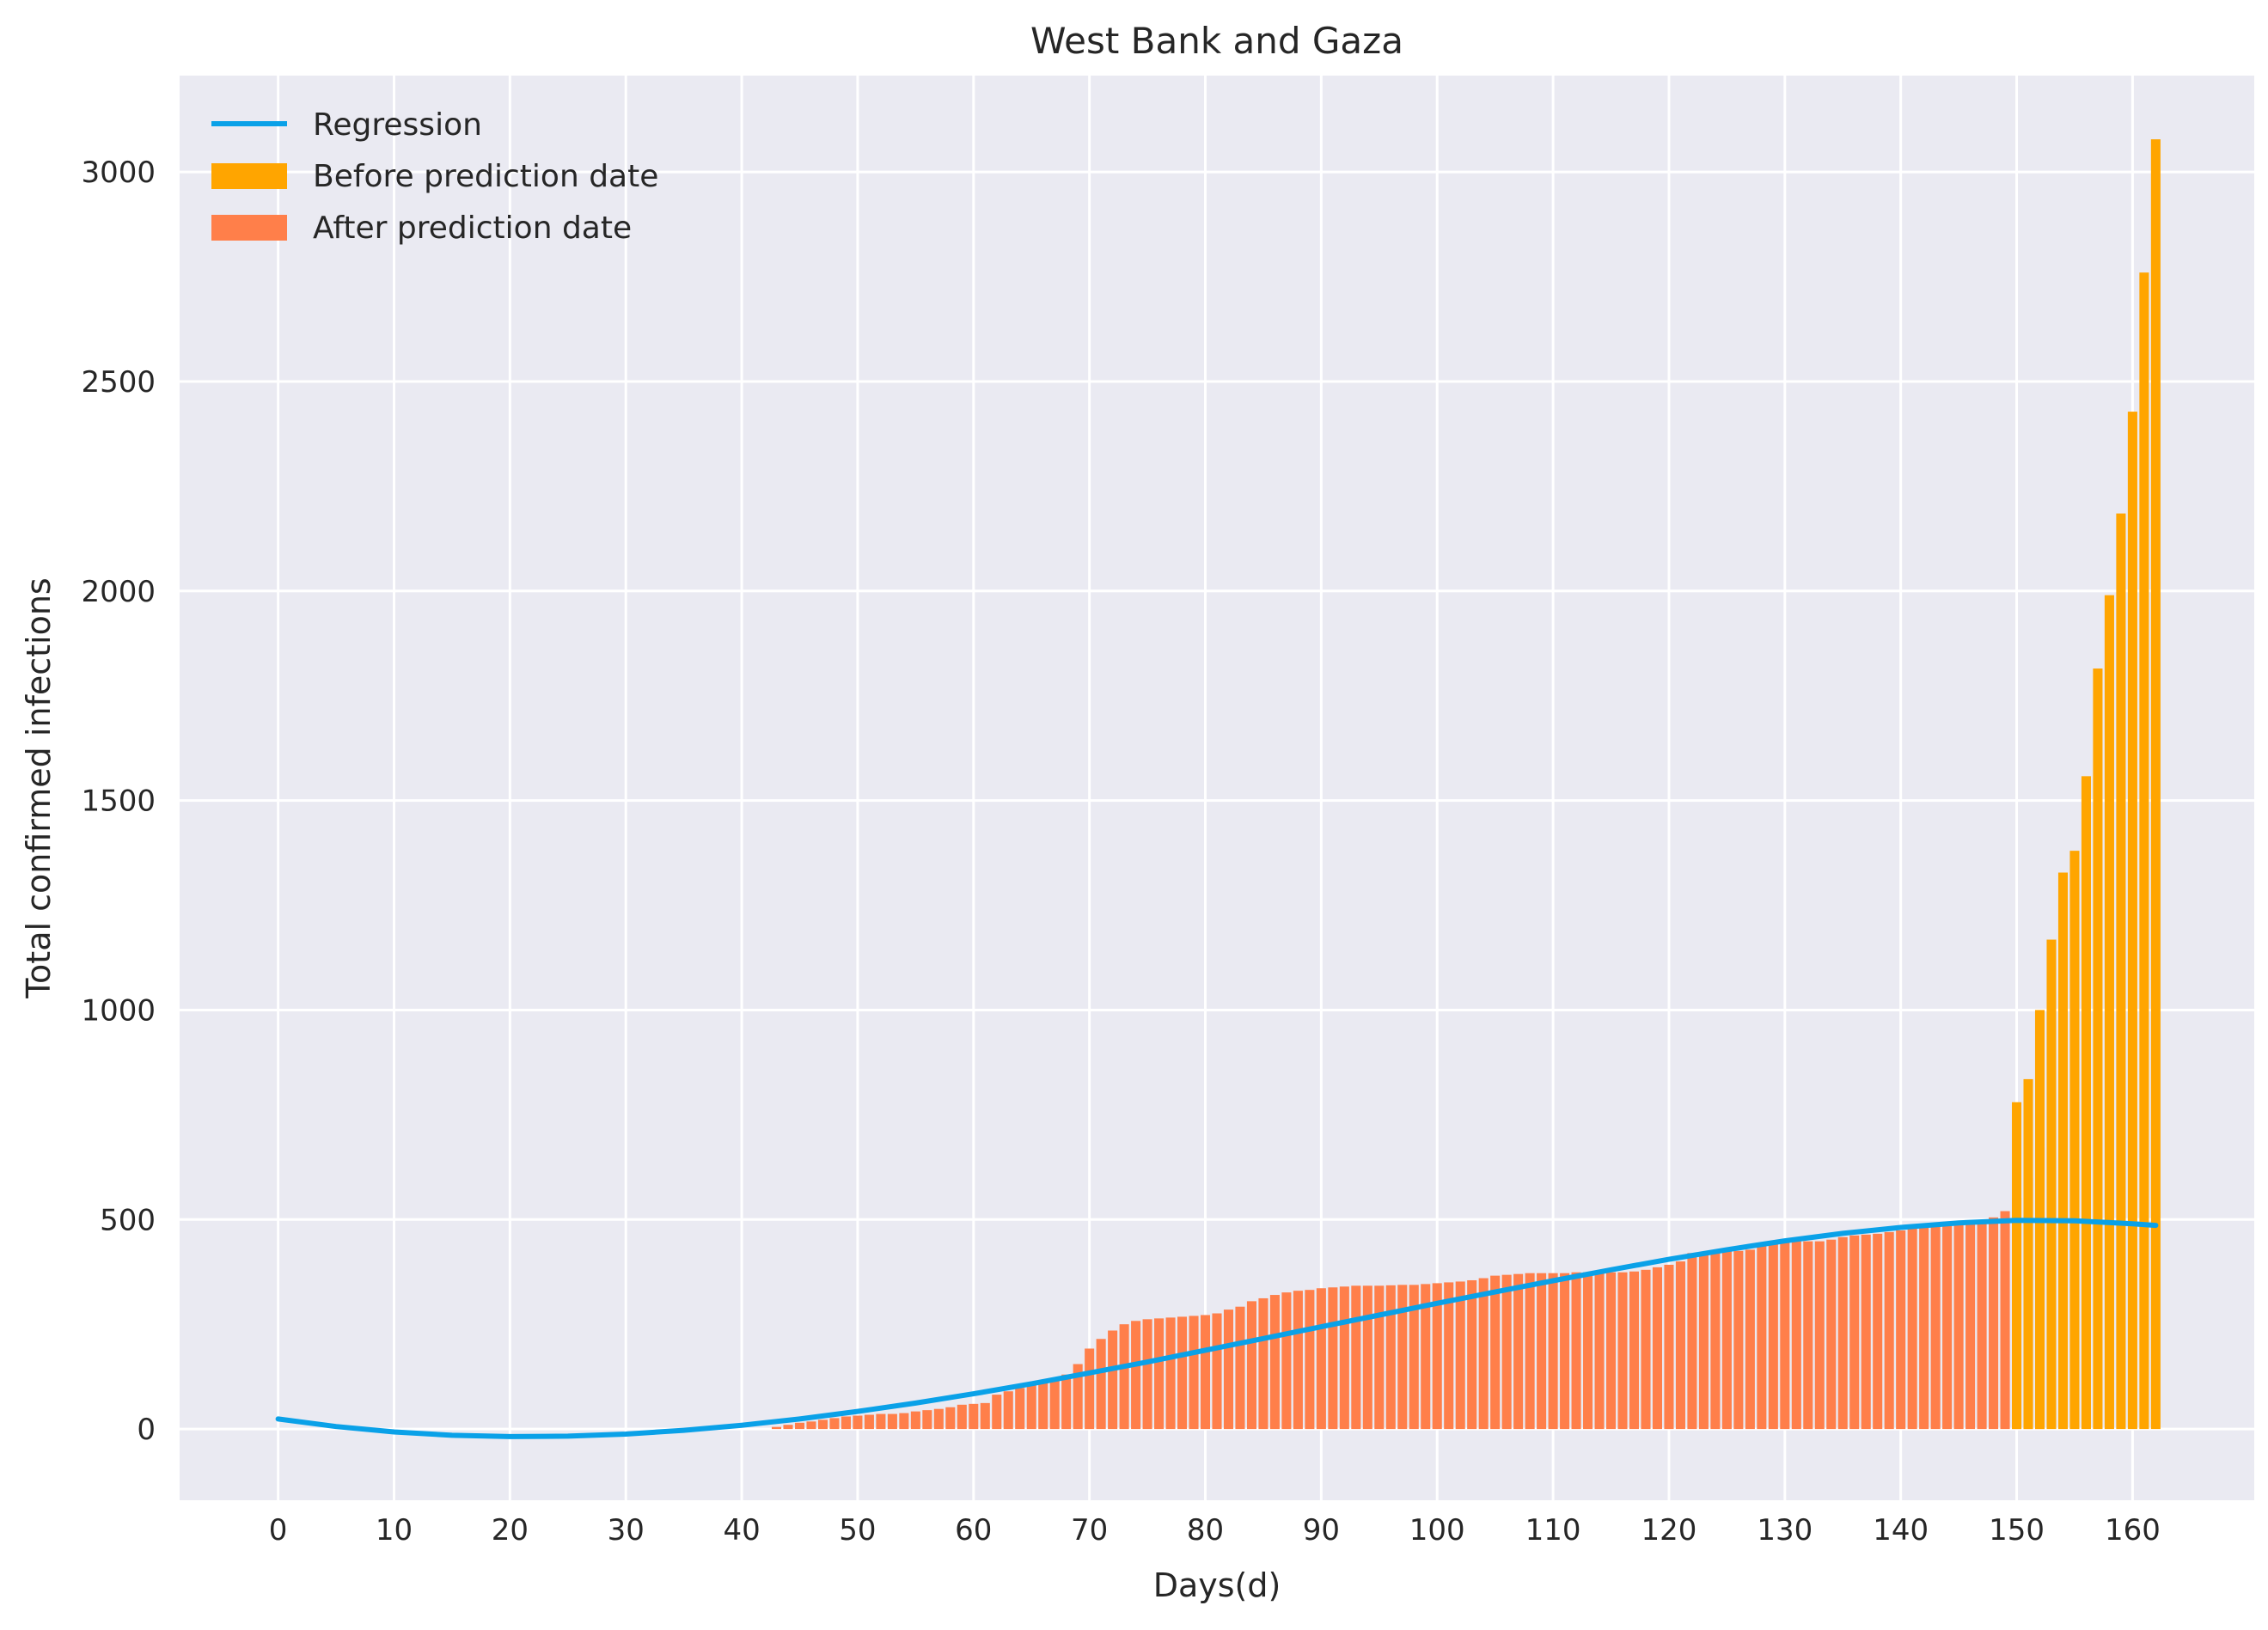 This screenshot has width=2268, height=1630. I want to click on legend-before-swatch, so click(249, 176).